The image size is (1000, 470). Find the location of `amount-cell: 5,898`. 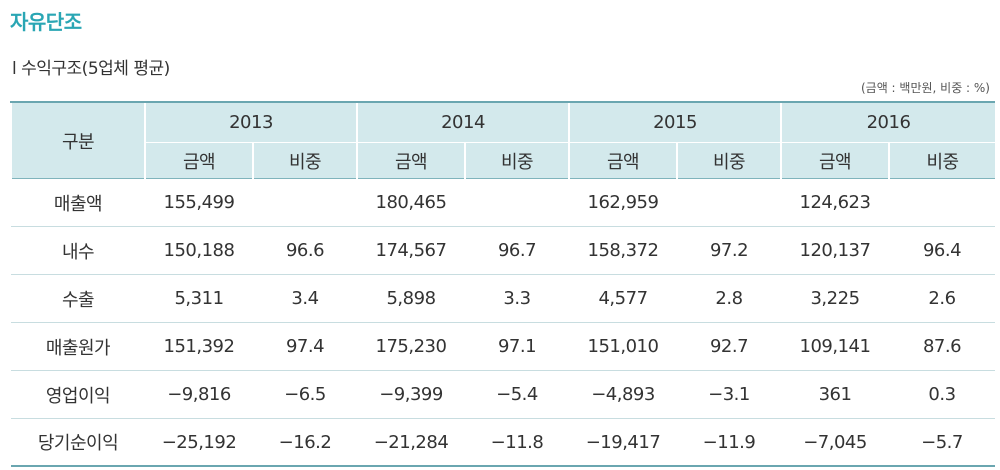

amount-cell: 5,898 is located at coordinates (411, 298).